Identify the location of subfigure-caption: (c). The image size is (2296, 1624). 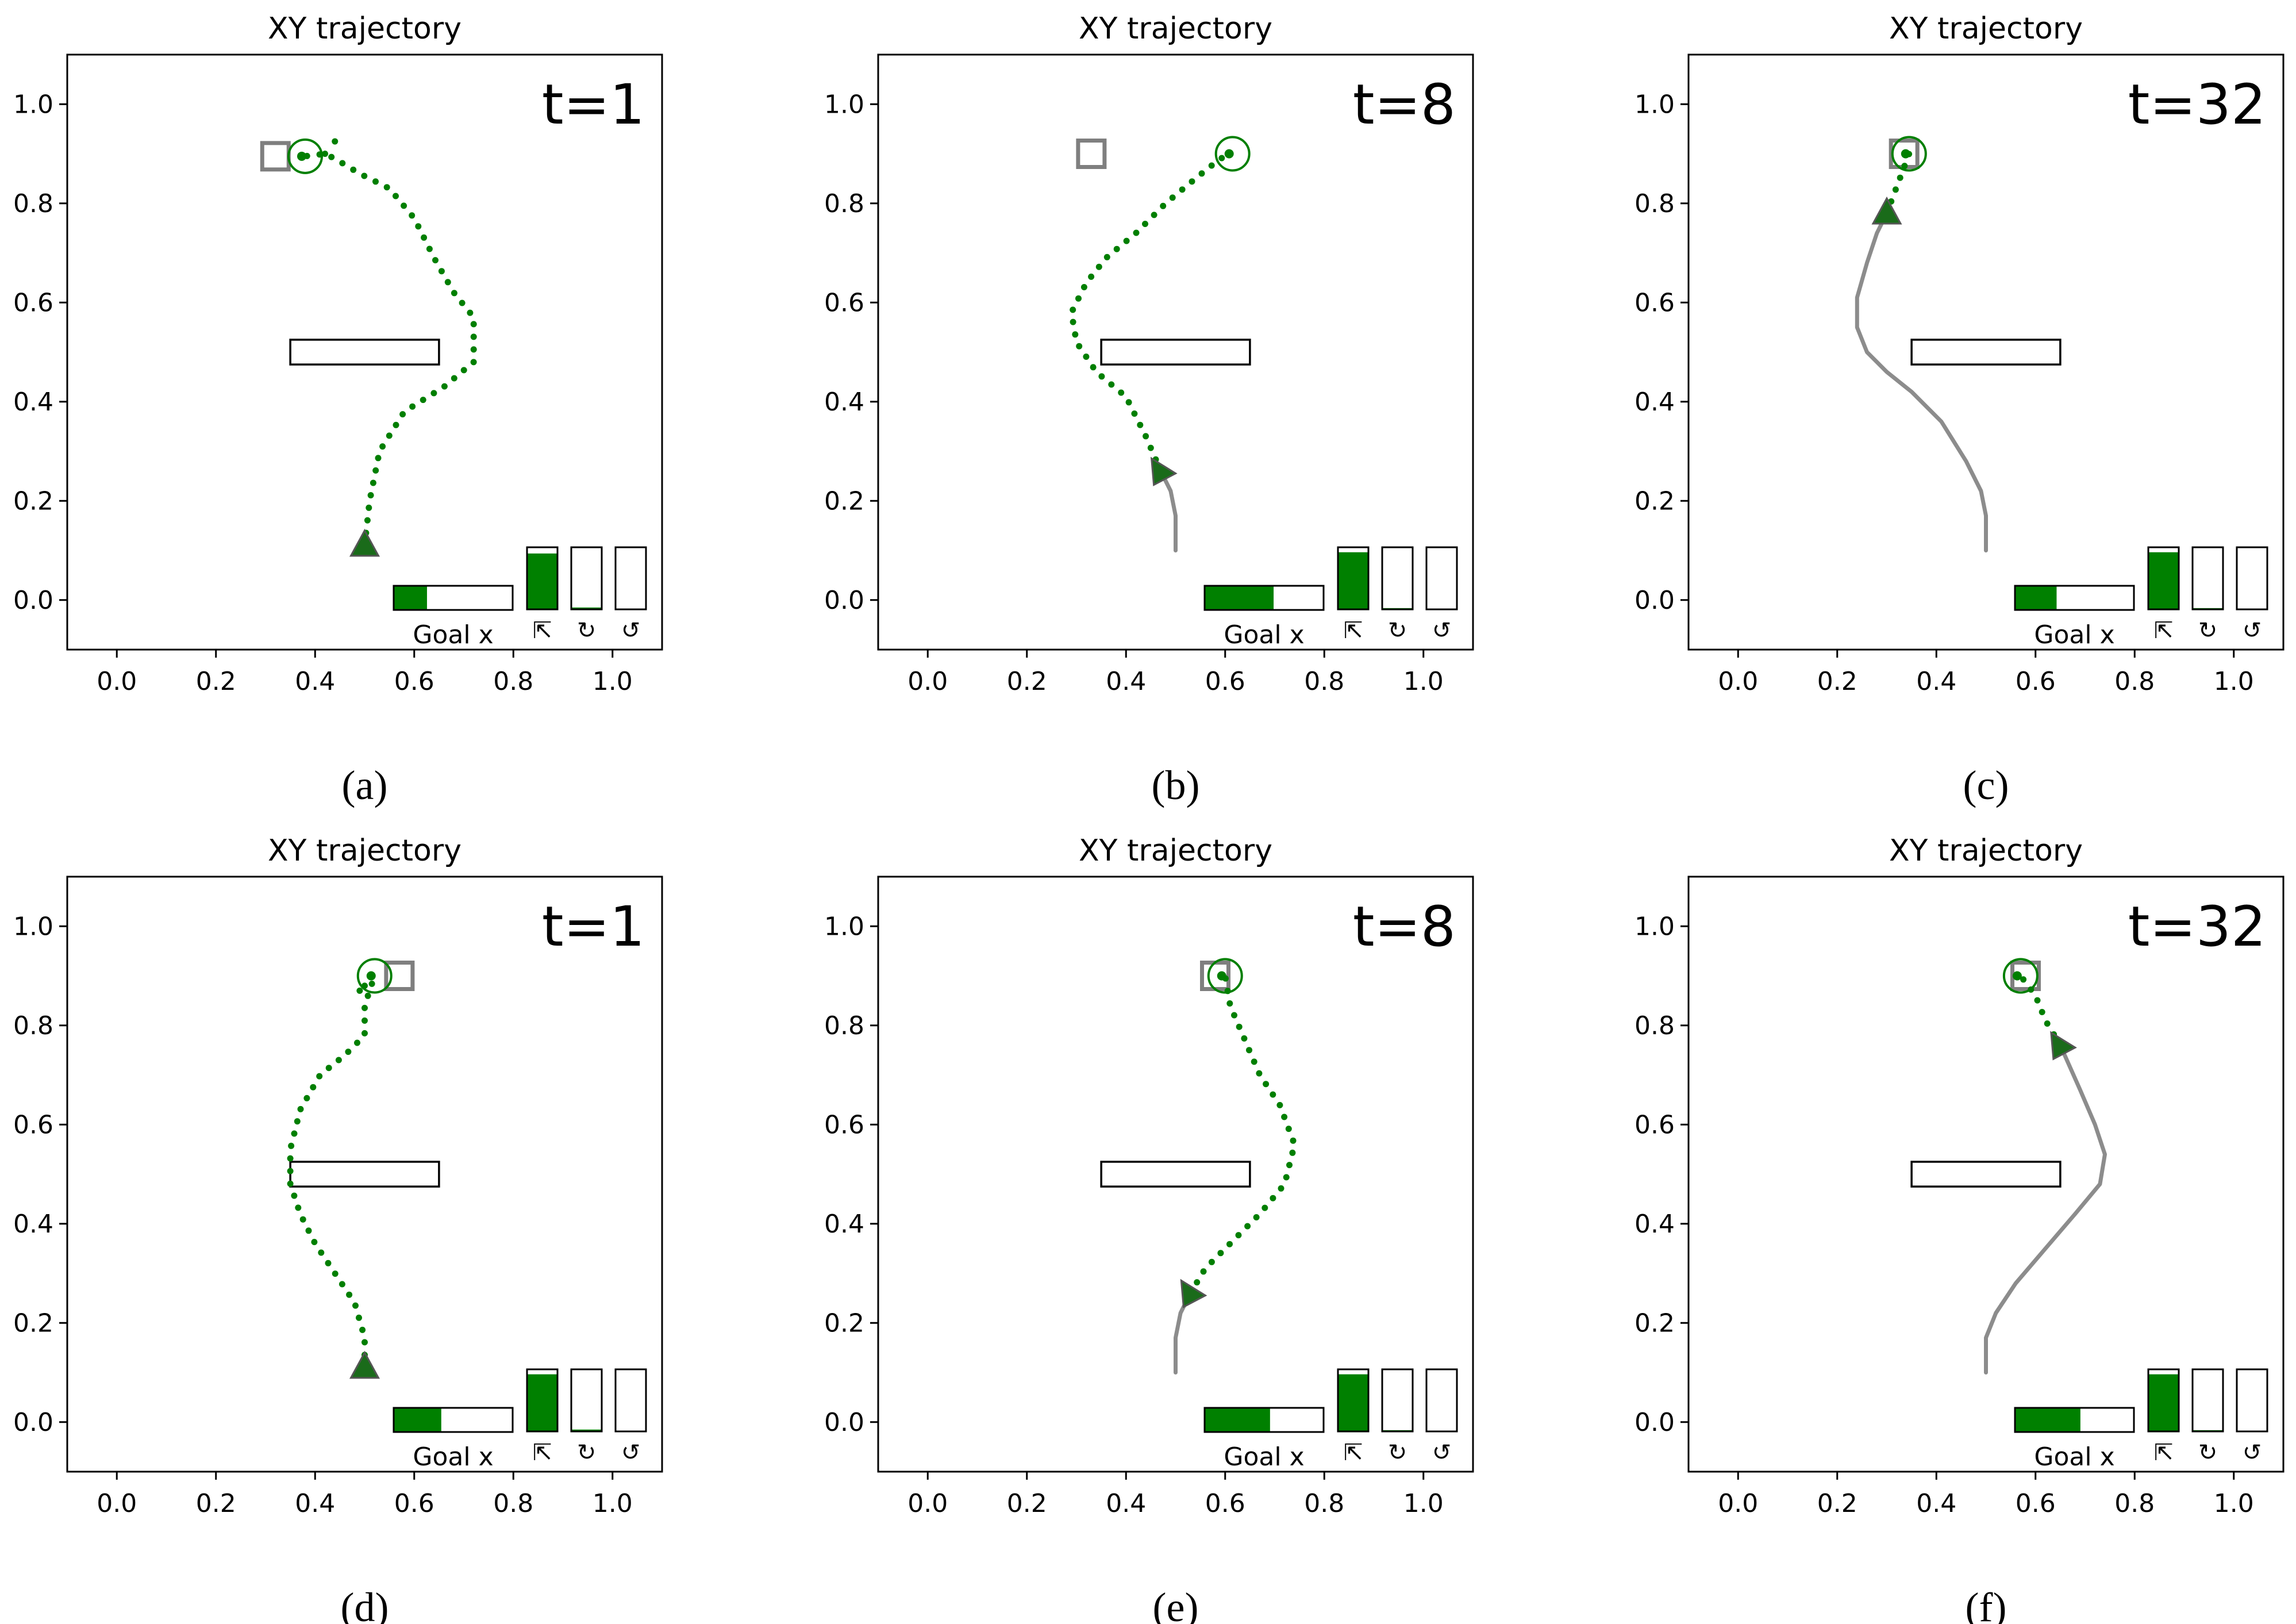
(1986, 785).